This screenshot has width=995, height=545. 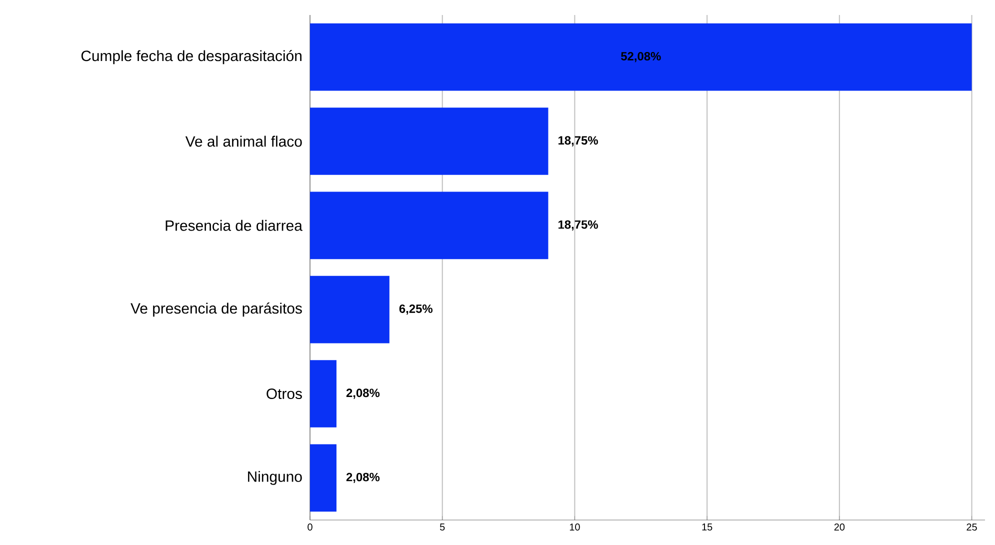 I want to click on y-tick-label: Cumple fecha de desparasitación, so click(x=191, y=57).